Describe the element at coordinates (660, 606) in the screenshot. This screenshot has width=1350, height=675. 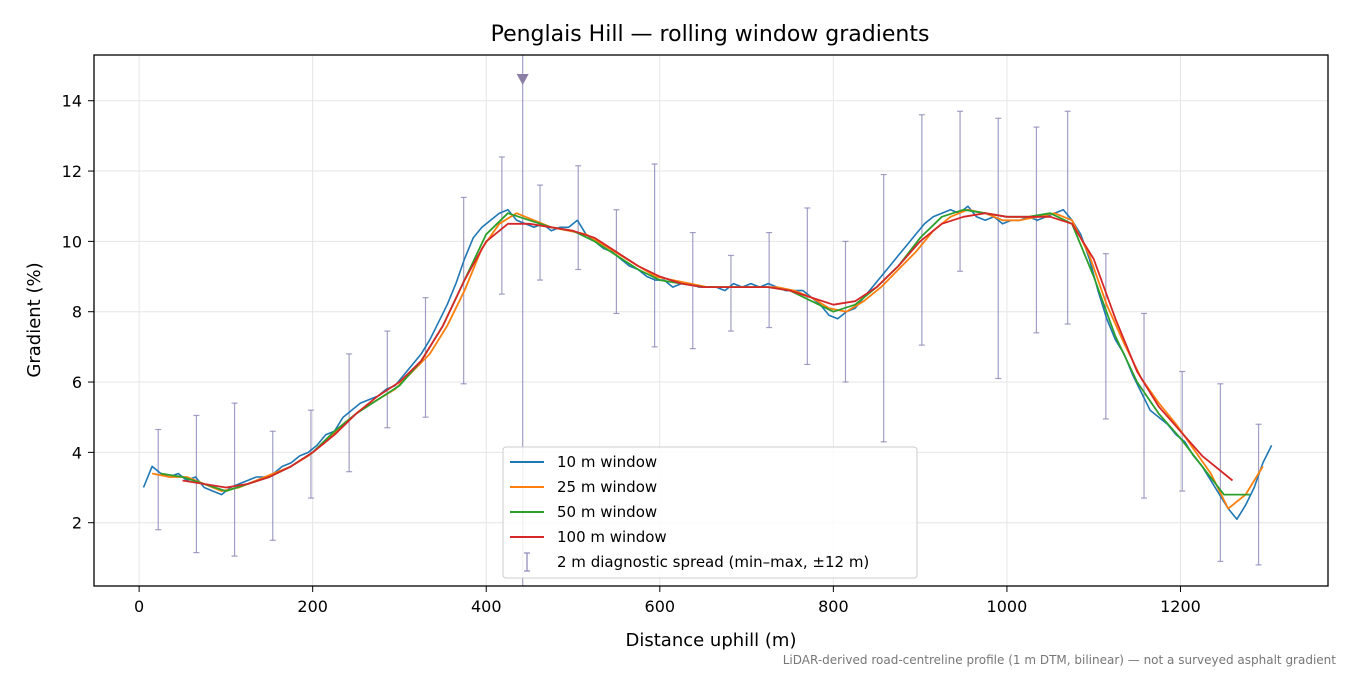
I see `x-tick-label: 600` at that location.